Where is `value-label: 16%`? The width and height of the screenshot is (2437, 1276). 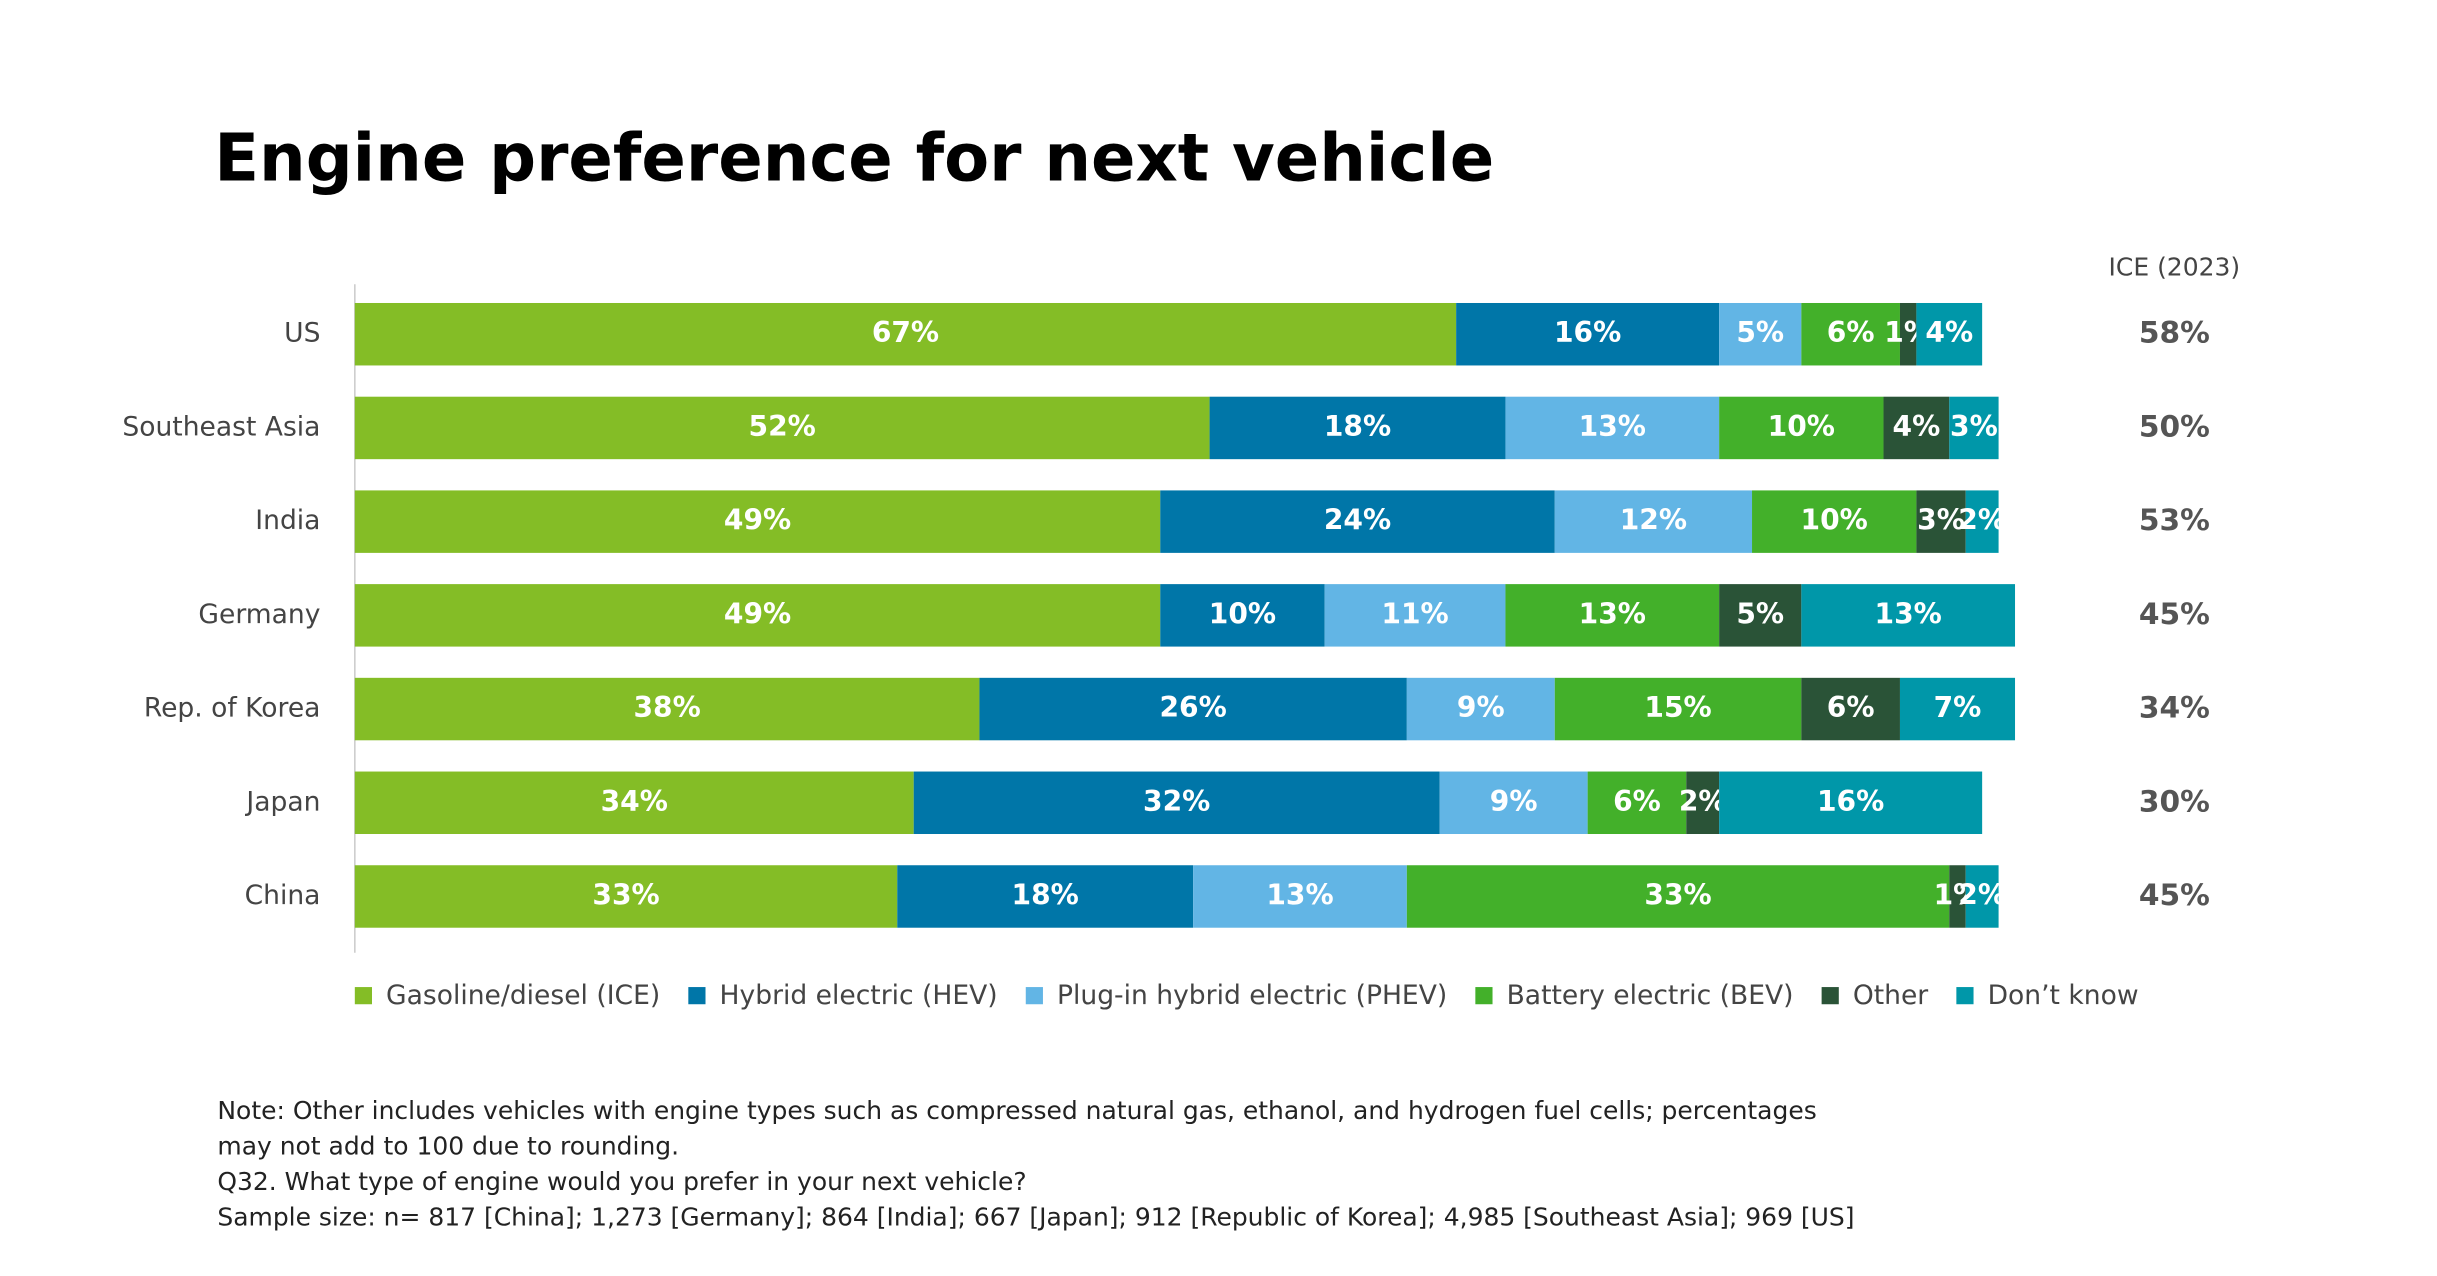 value-label: 16% is located at coordinates (1850, 801).